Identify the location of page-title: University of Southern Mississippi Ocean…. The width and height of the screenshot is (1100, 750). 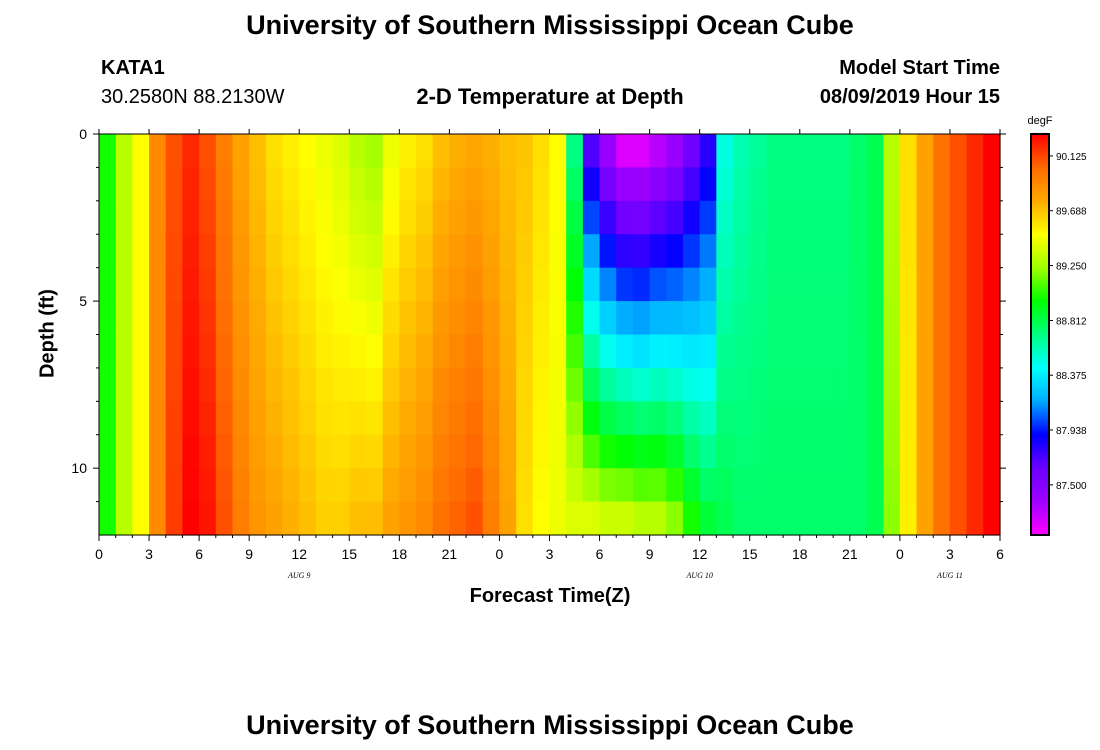
(550, 25).